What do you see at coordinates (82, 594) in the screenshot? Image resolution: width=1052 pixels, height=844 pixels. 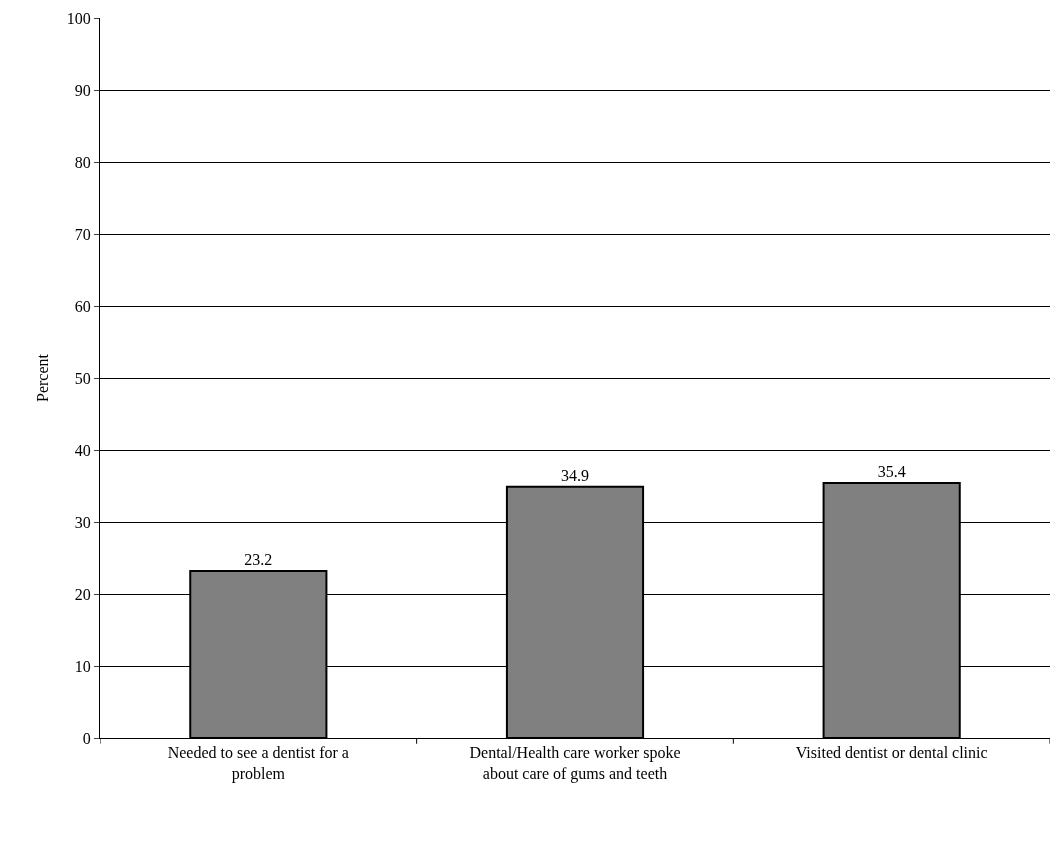 I see `y-tick-label: 20` at bounding box center [82, 594].